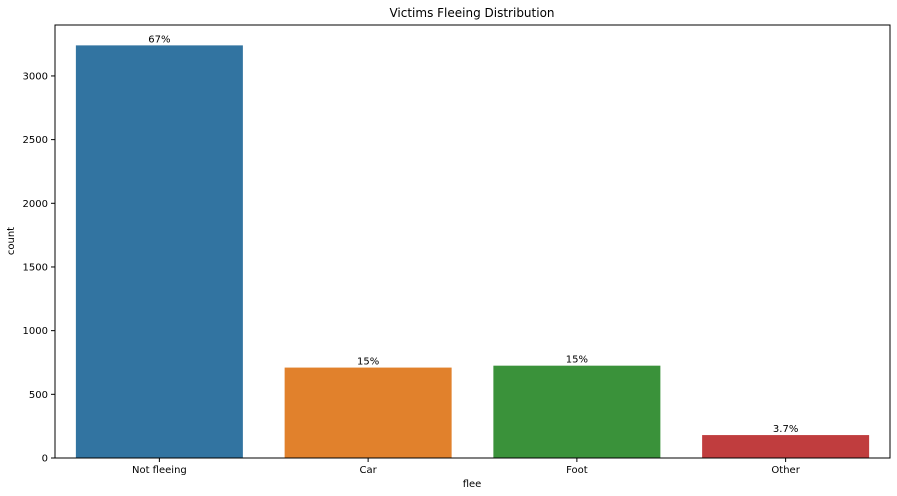 Image resolution: width=897 pixels, height=496 pixels. What do you see at coordinates (35, 331) in the screenshot?
I see `y-tick-label: 1000` at bounding box center [35, 331].